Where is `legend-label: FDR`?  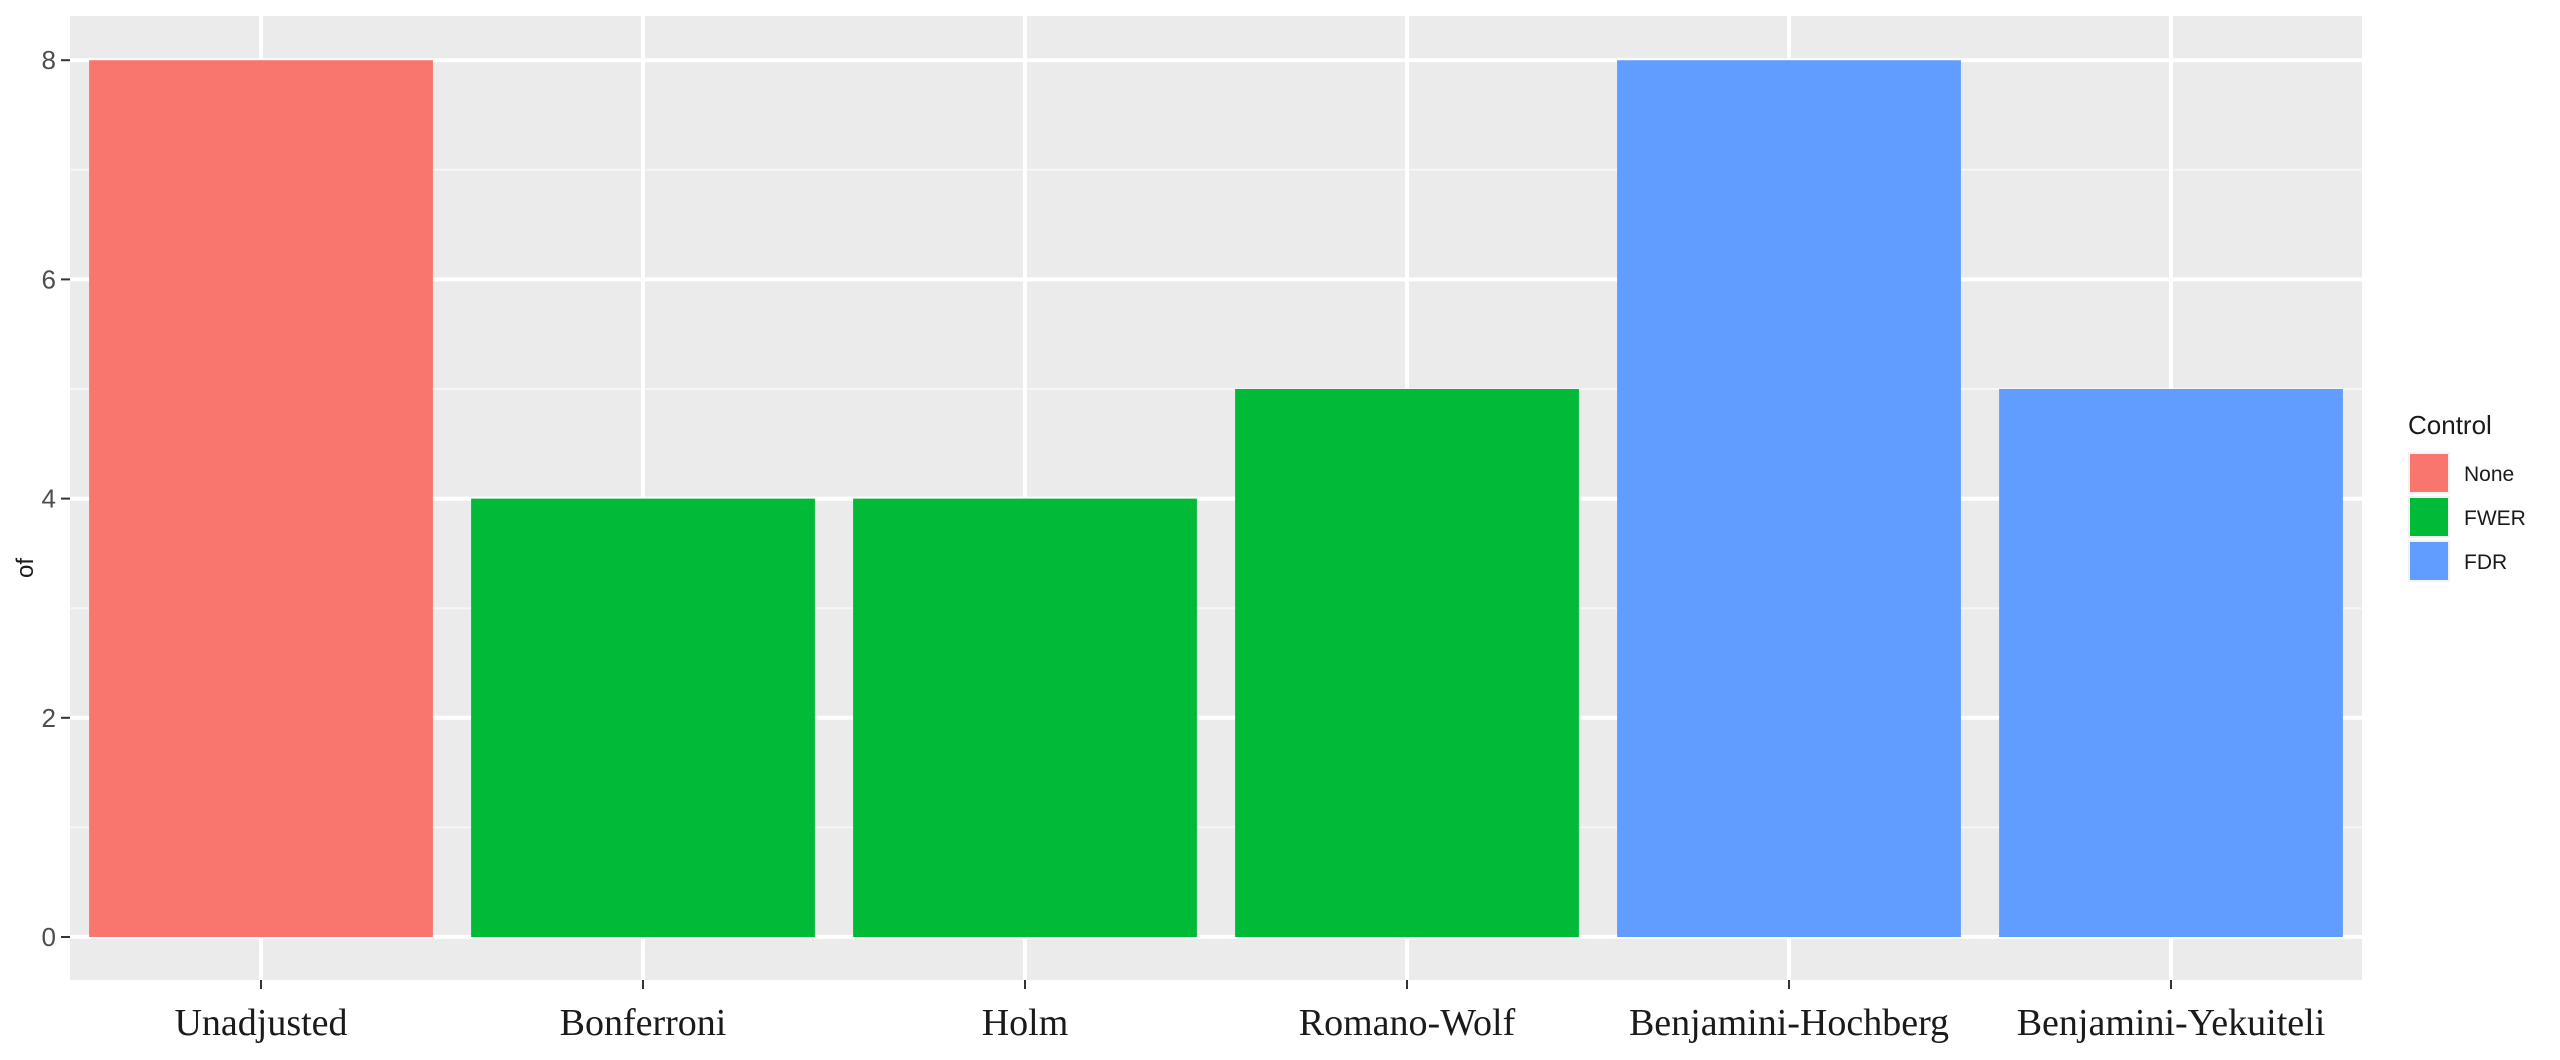
legend-label: FDR is located at coordinates (2485, 562).